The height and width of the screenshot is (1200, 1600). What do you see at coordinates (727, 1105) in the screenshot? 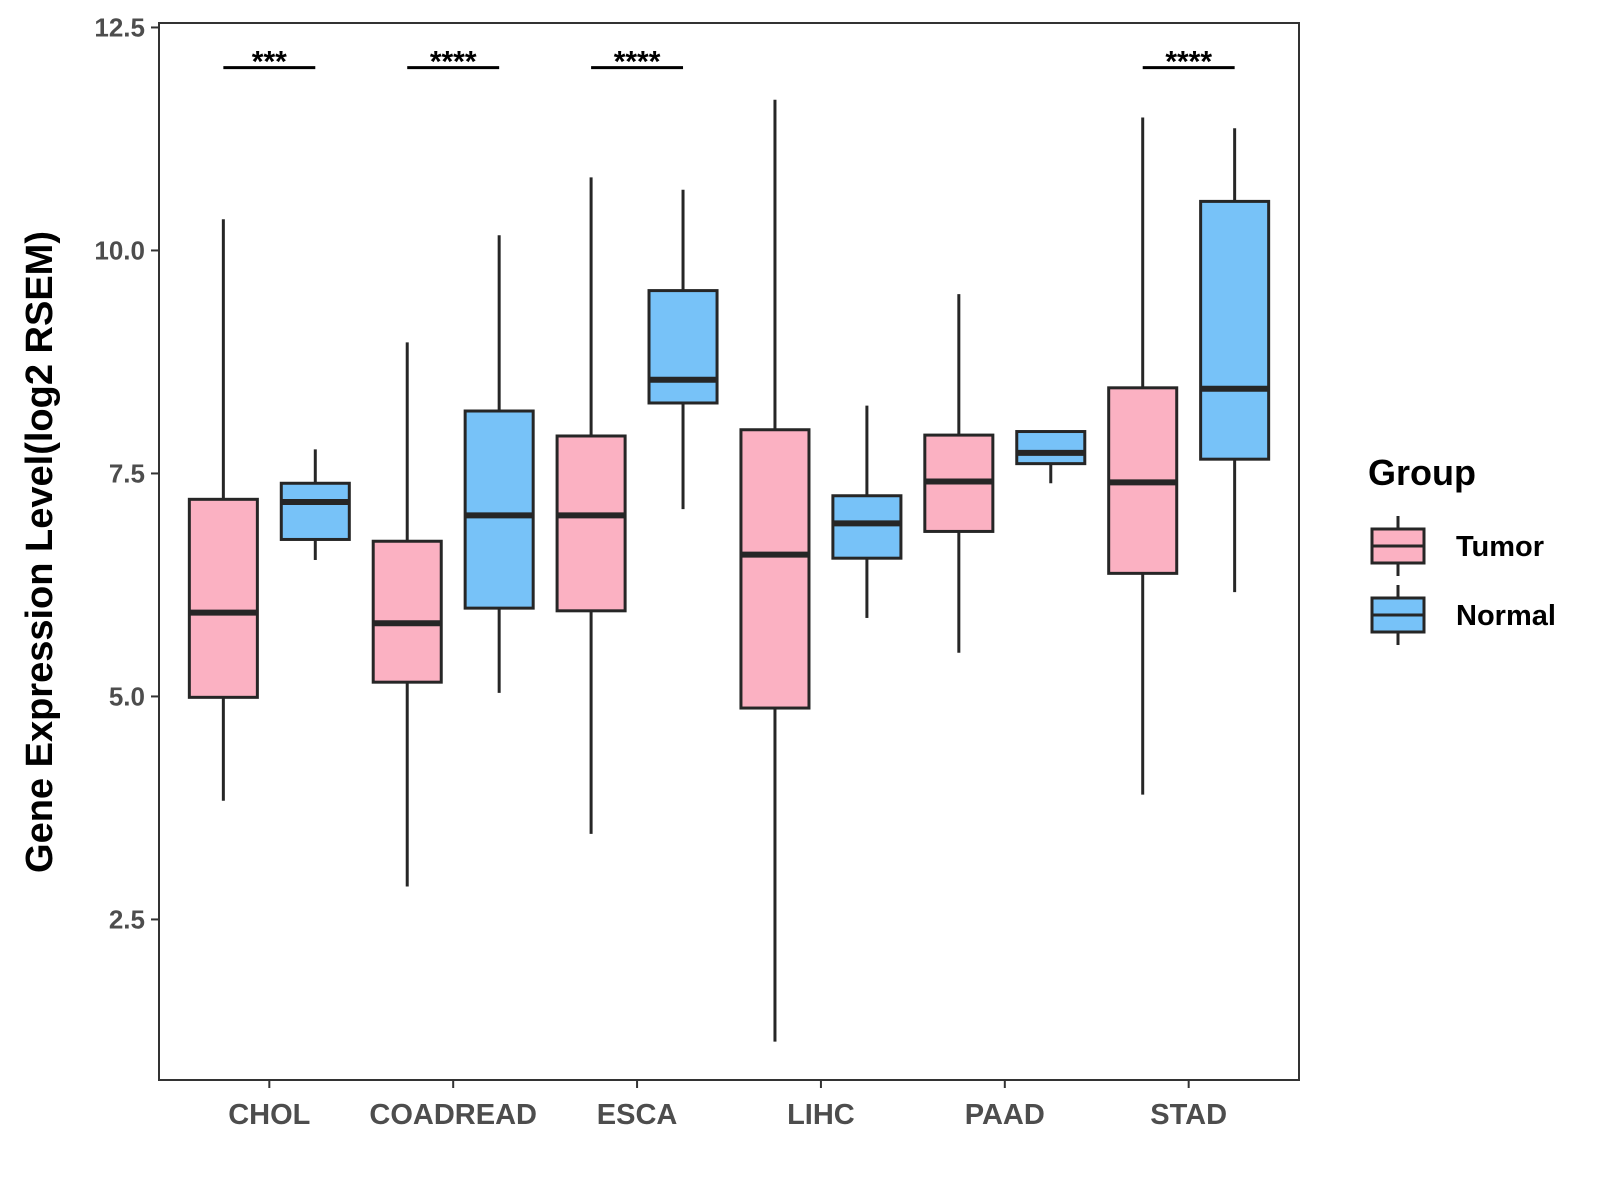
I see `x-axis: CHOL COADREAD ESCA LIHC PAAD STAD` at bounding box center [727, 1105].